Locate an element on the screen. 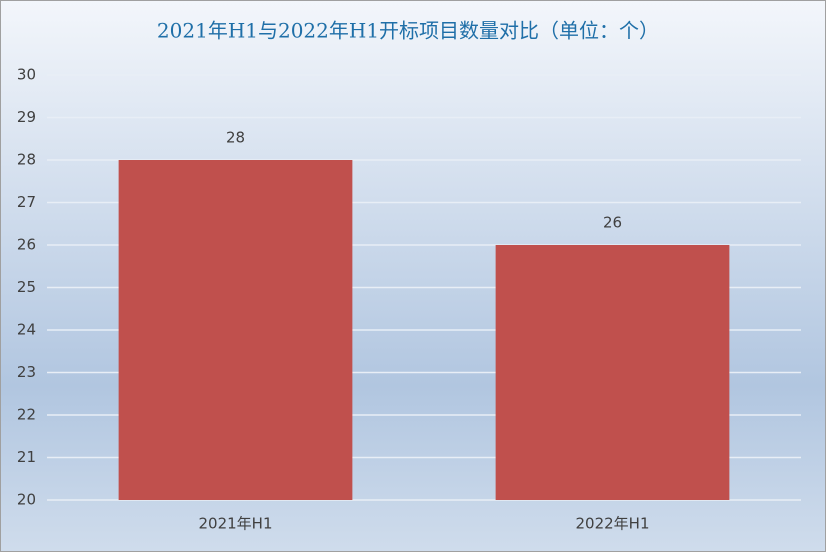  data-label: 26 is located at coordinates (612, 223).